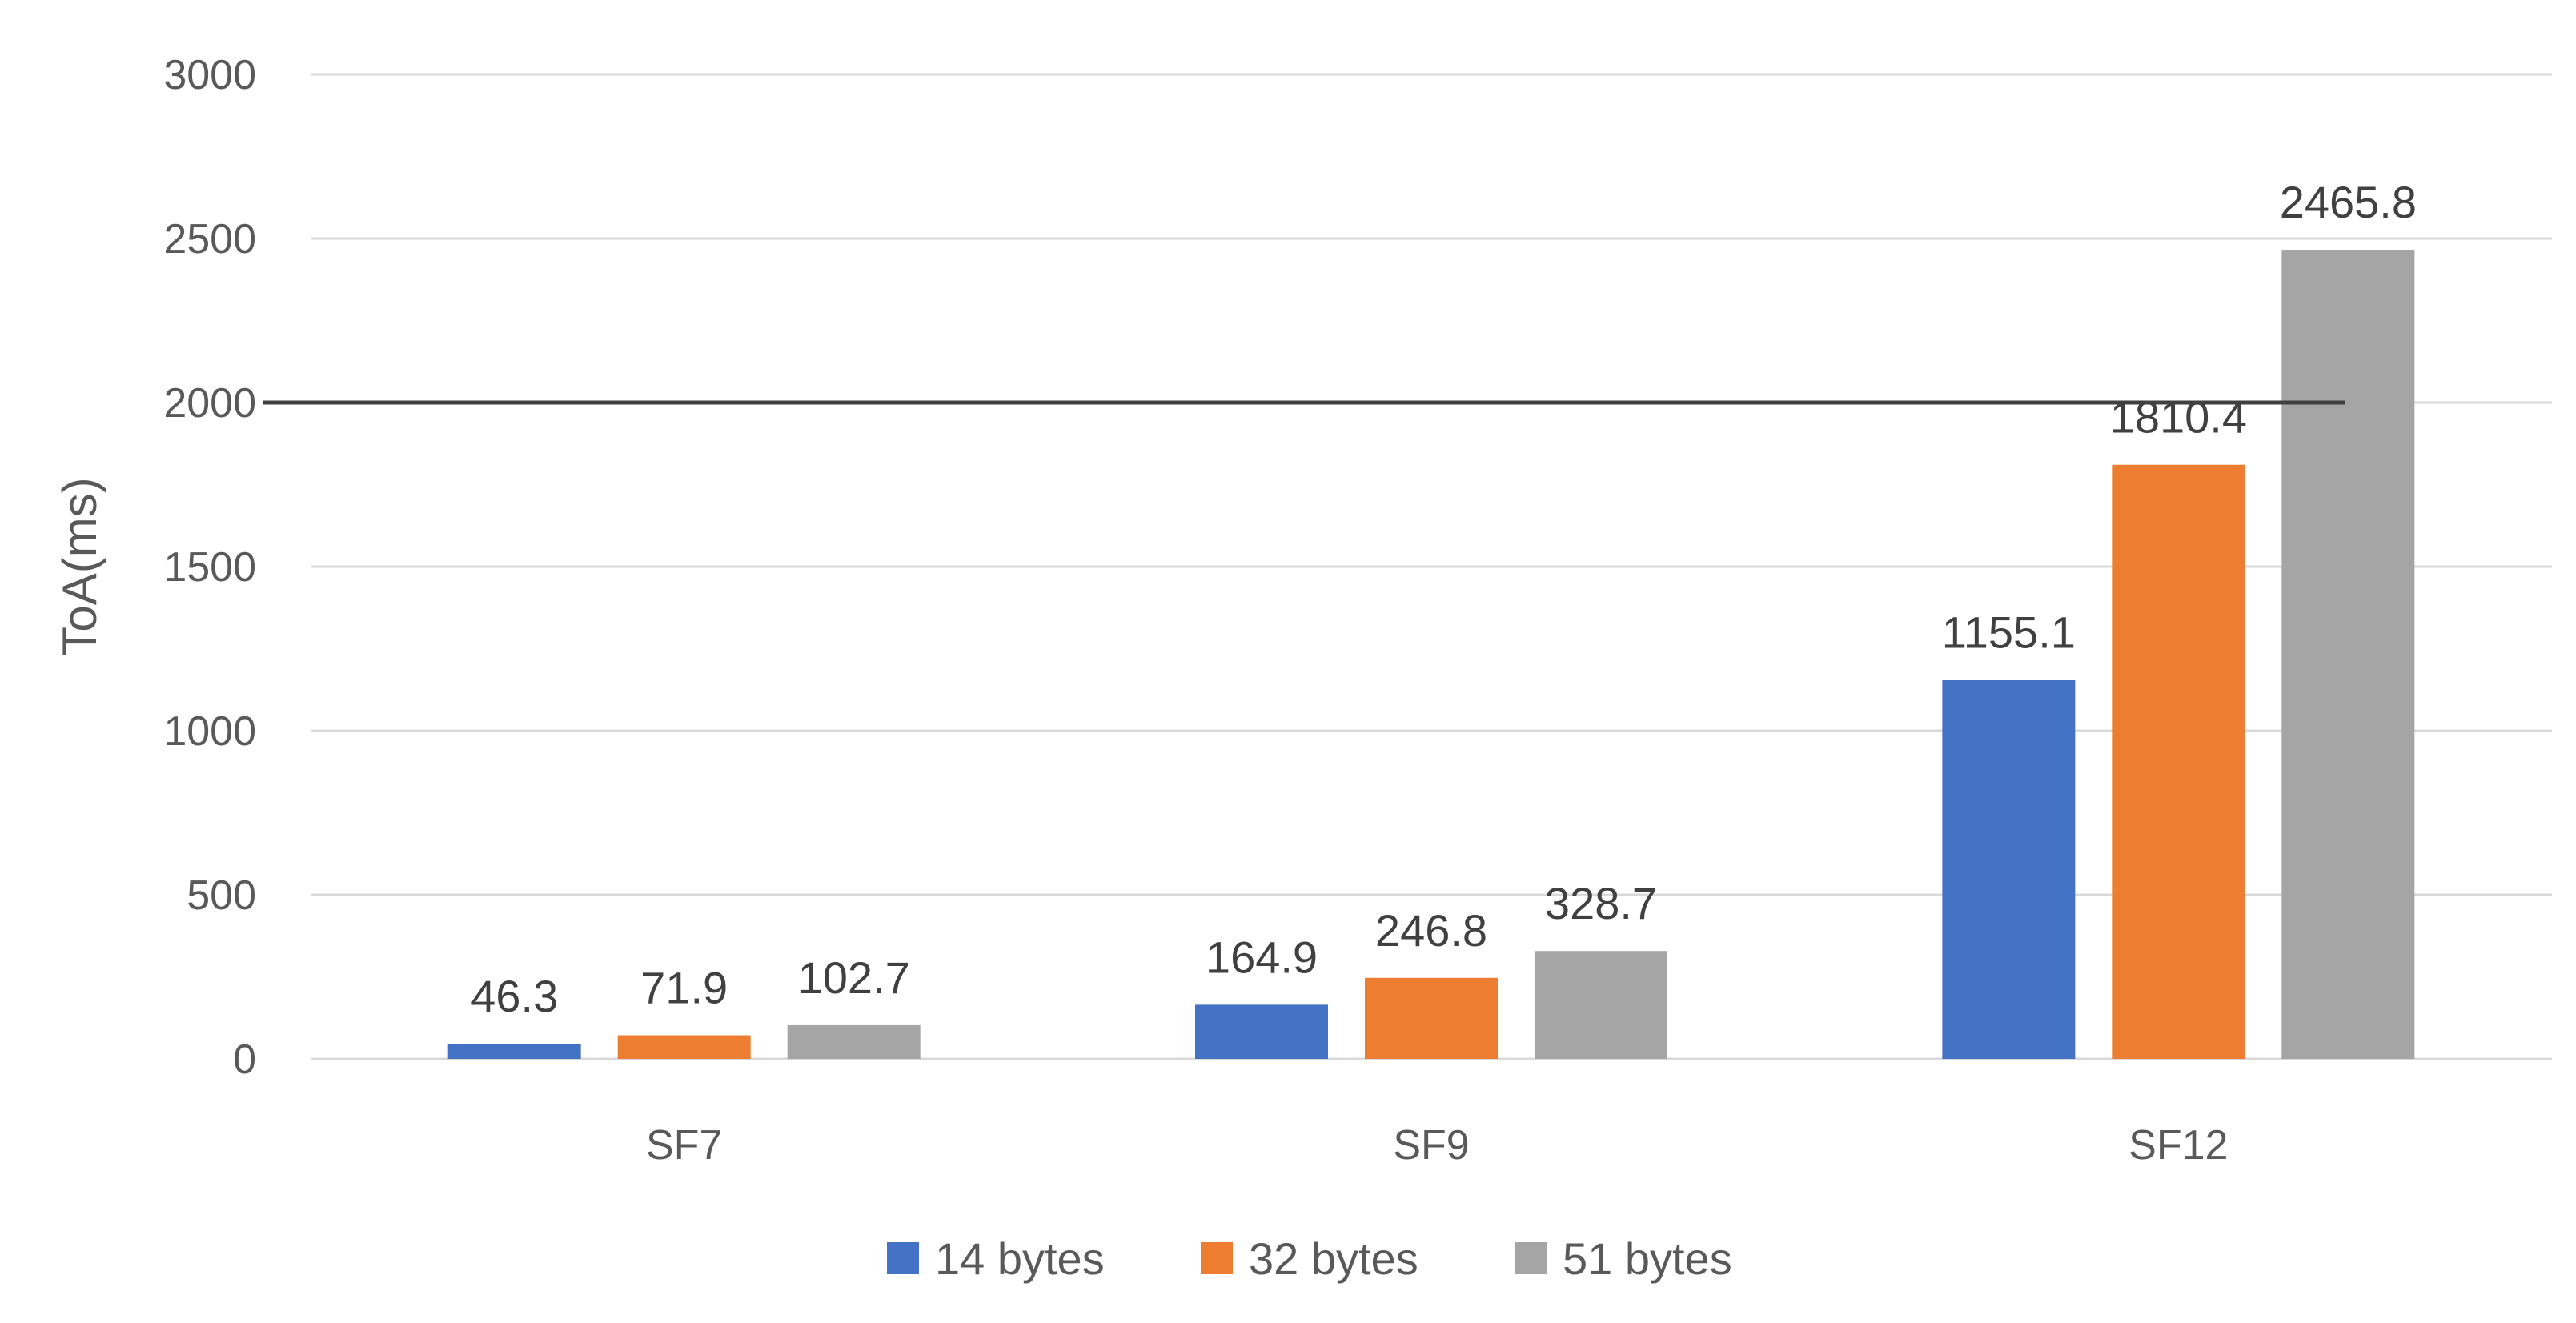 The image size is (2576, 1323). I want to click on y-tick-label: 1000, so click(210, 731).